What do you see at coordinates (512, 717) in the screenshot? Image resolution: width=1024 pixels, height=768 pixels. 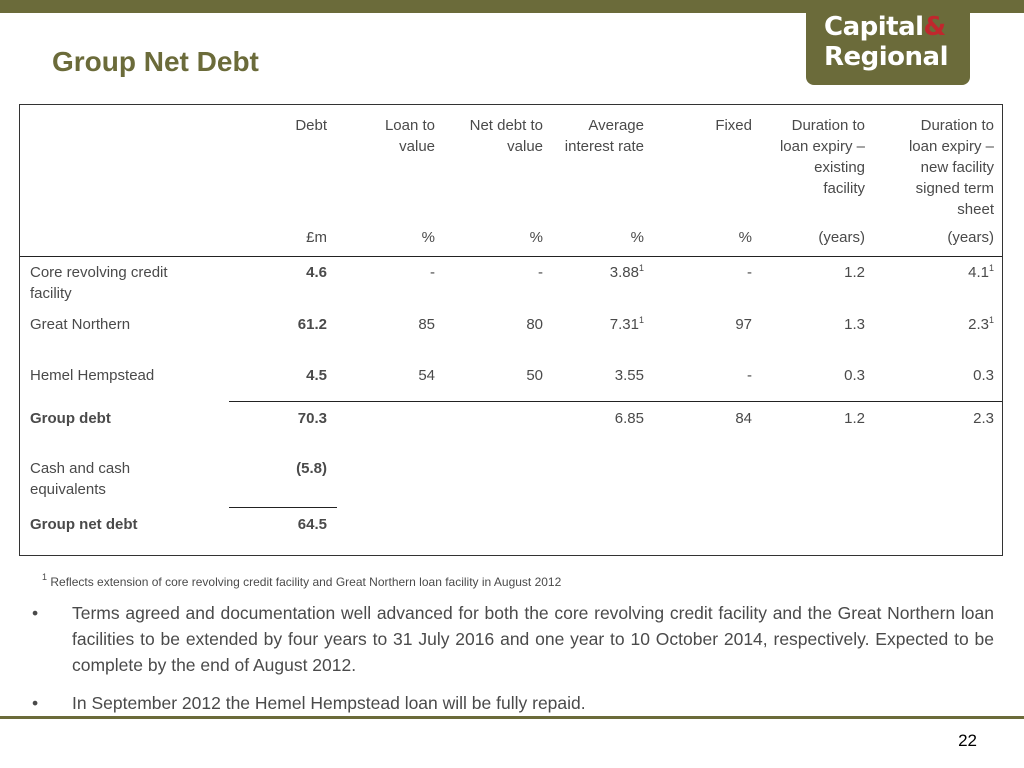 I see `bottom-bar` at bounding box center [512, 717].